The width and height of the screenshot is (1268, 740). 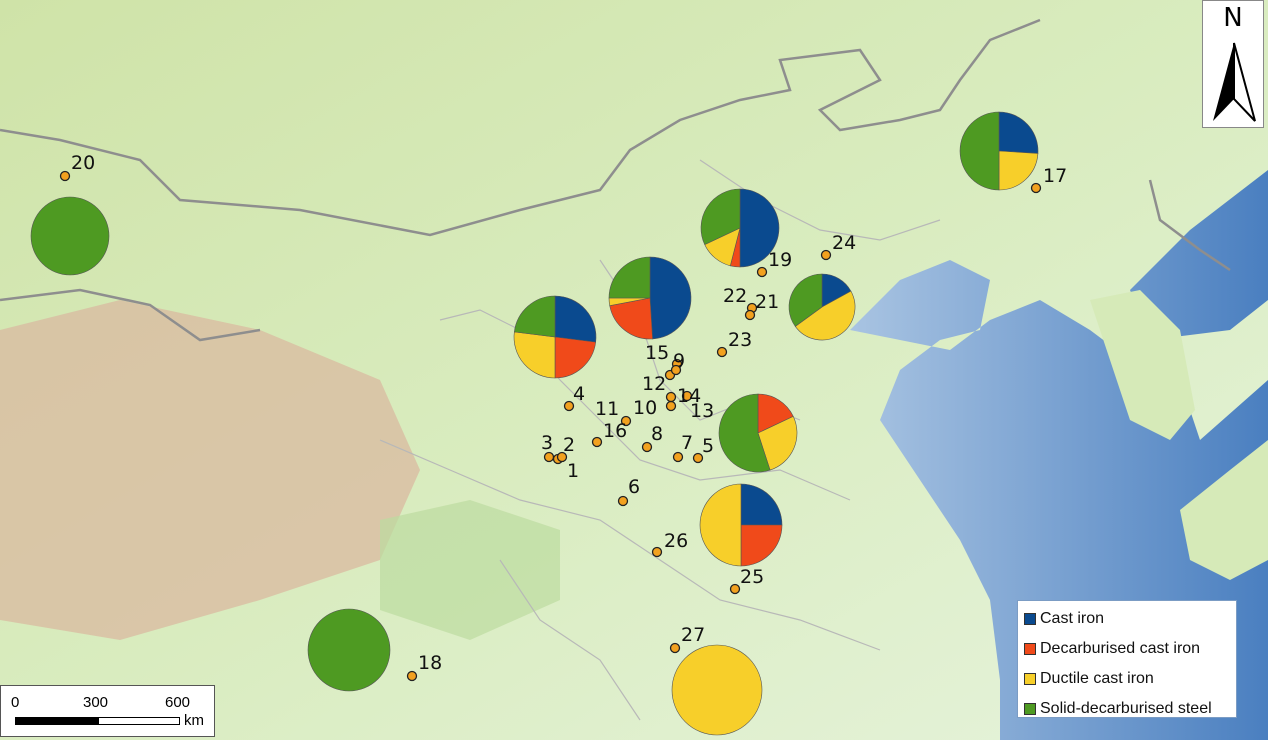 I want to click on site-label: 4, so click(x=579, y=394).